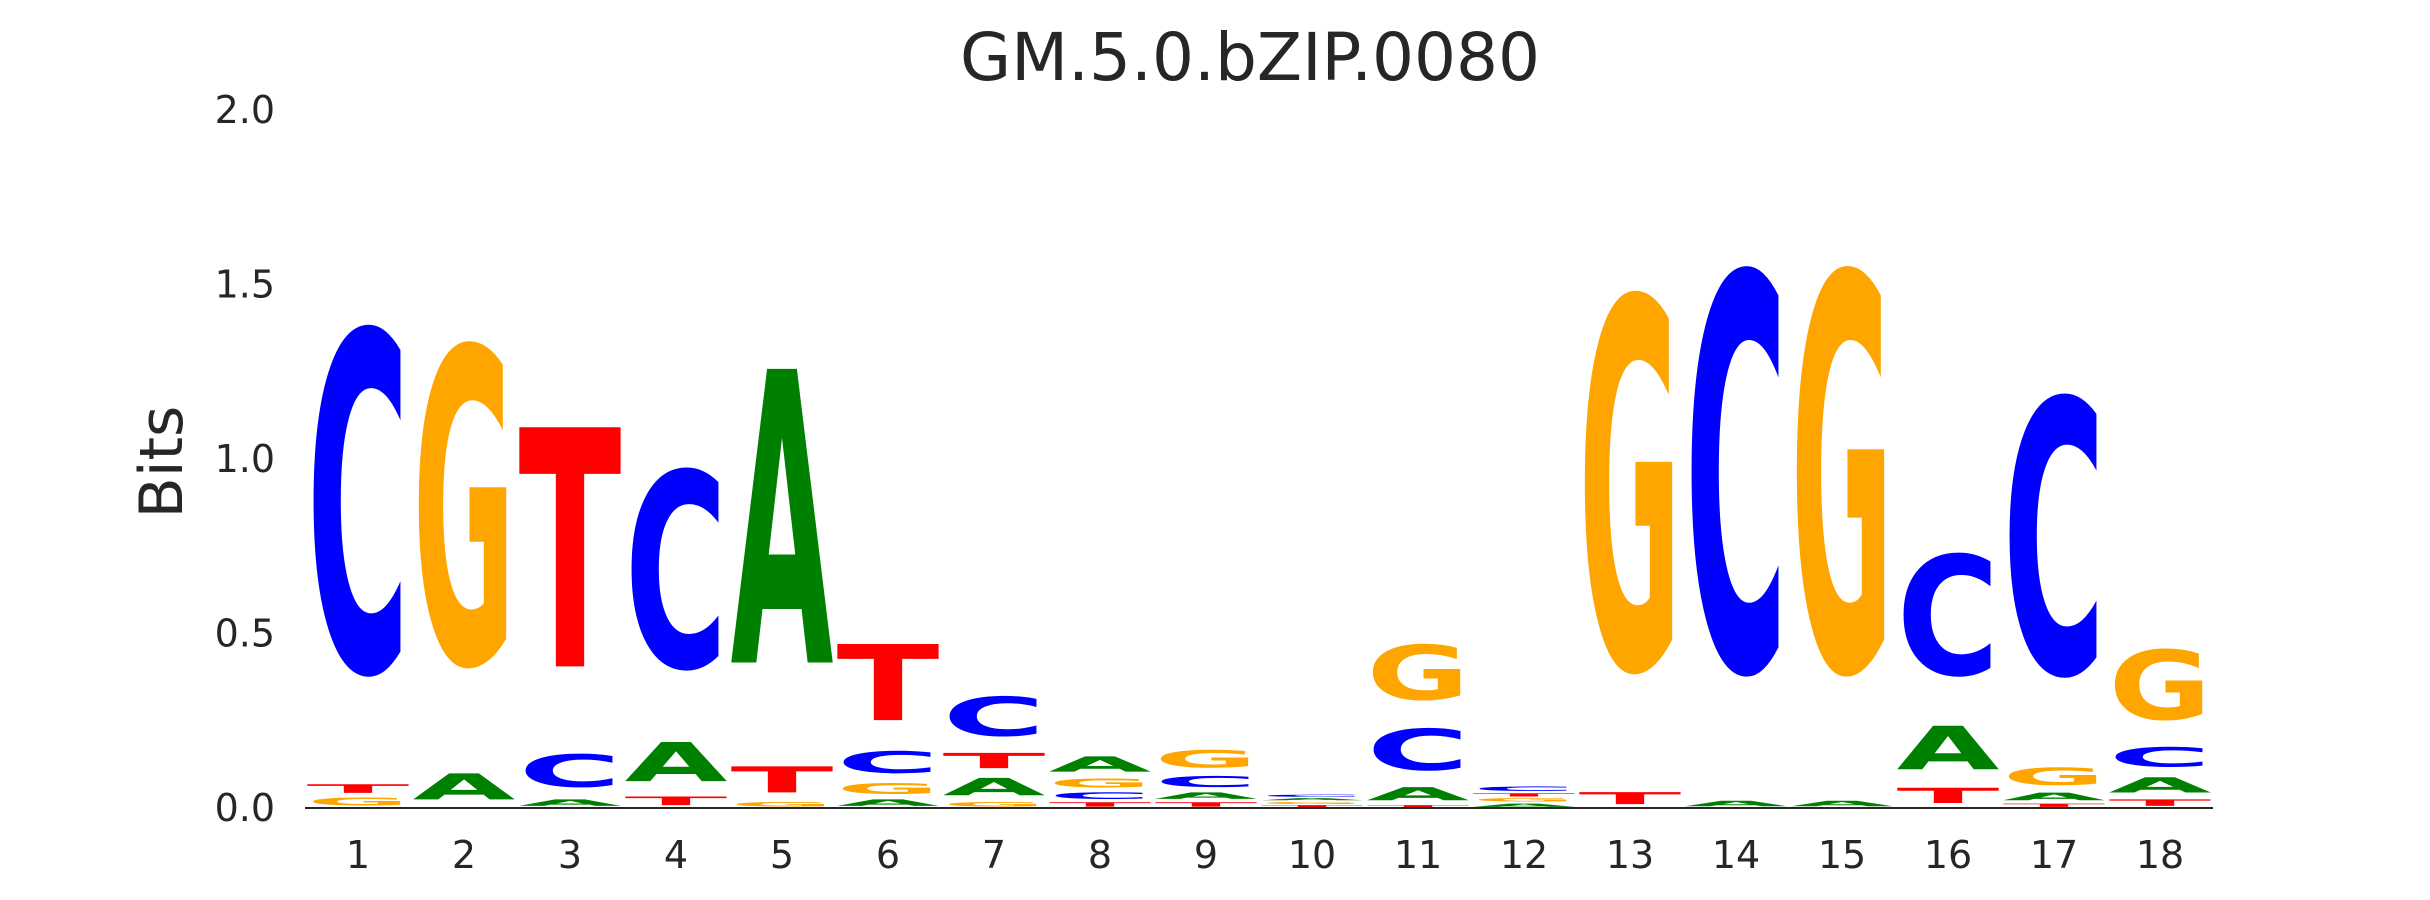 The height and width of the screenshot is (900, 2430). Describe the element at coordinates (162, 462) in the screenshot. I see `y-axis-label: Bits` at that location.